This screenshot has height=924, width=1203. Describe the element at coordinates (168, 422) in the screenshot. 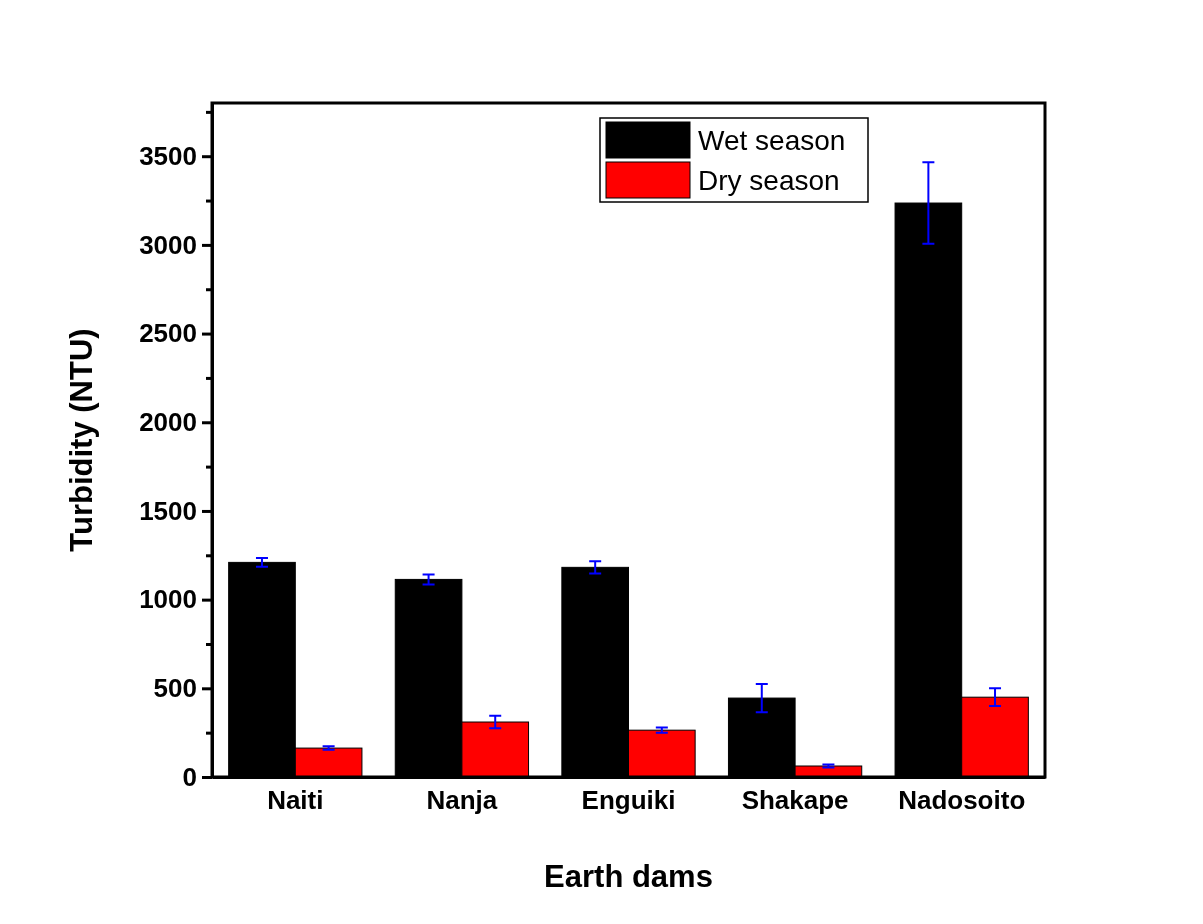

I see `y-tick-label: 2000` at that location.